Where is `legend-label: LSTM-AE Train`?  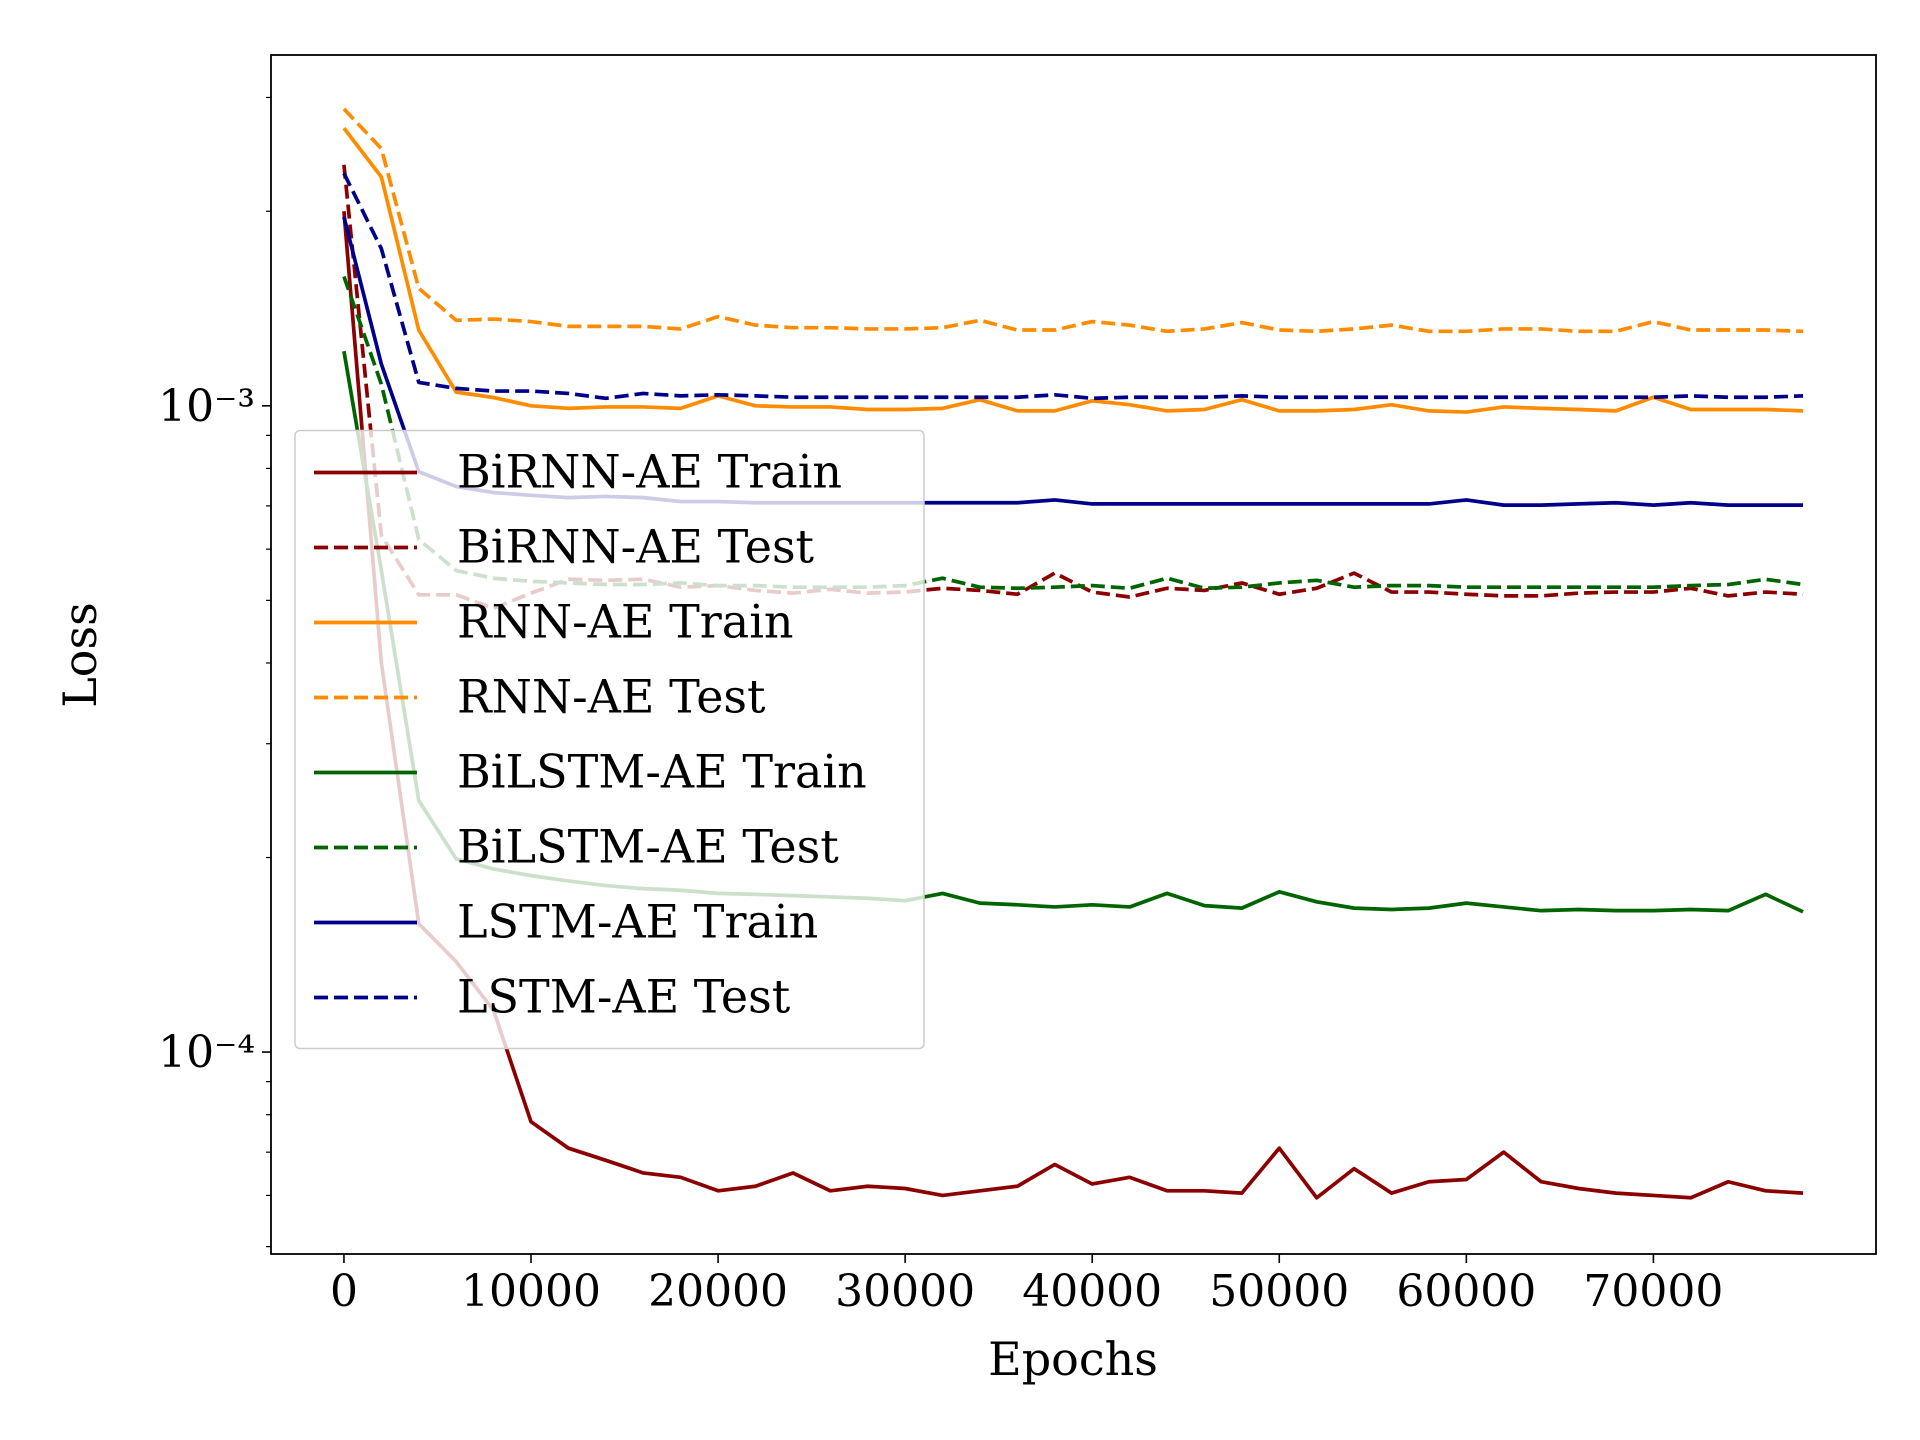 legend-label: LSTM-AE Train is located at coordinates (637, 922).